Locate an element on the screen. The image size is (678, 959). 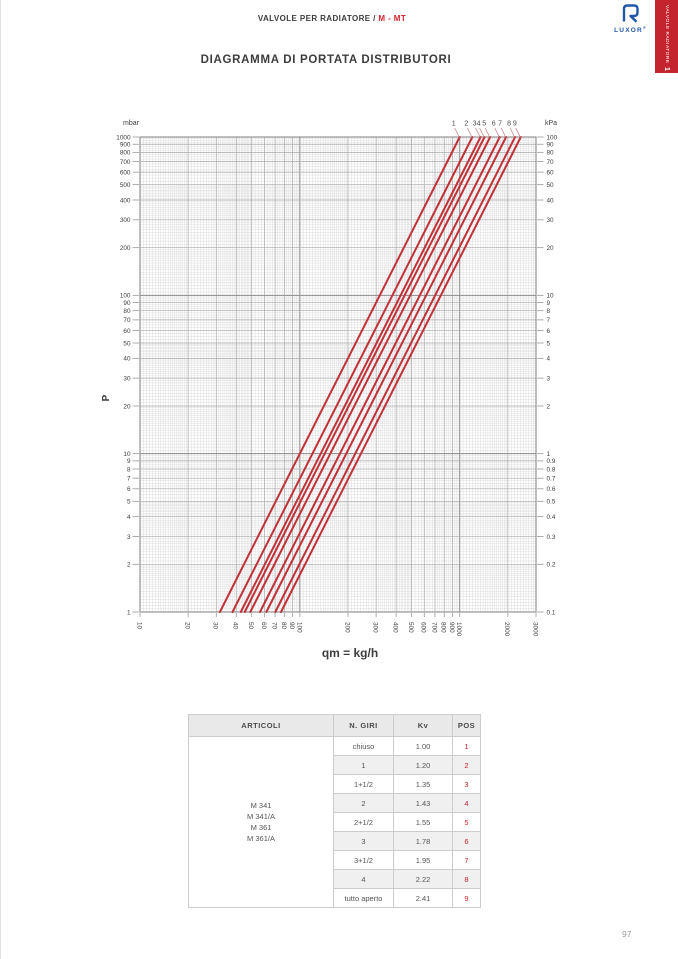
giri-cell: 2 is located at coordinates (363, 803).